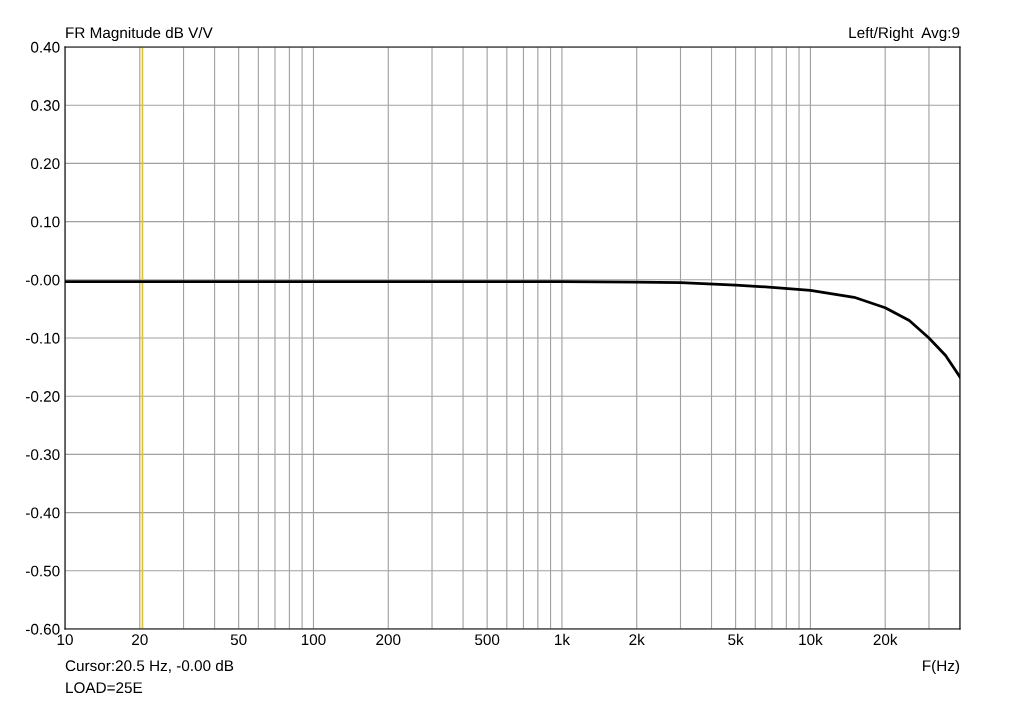 The image size is (1024, 701). What do you see at coordinates (487, 640) in the screenshot?
I see `x-tick-label: 500` at bounding box center [487, 640].